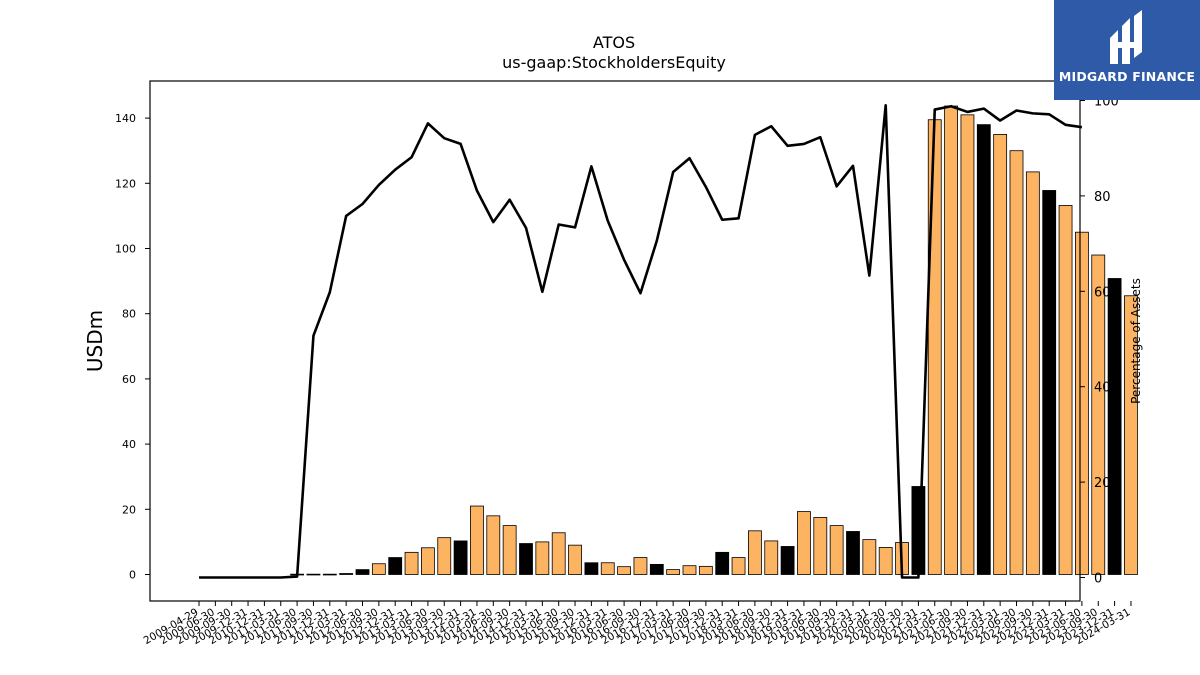  I want to click on y-axis-label: USDm, so click(95, 341).